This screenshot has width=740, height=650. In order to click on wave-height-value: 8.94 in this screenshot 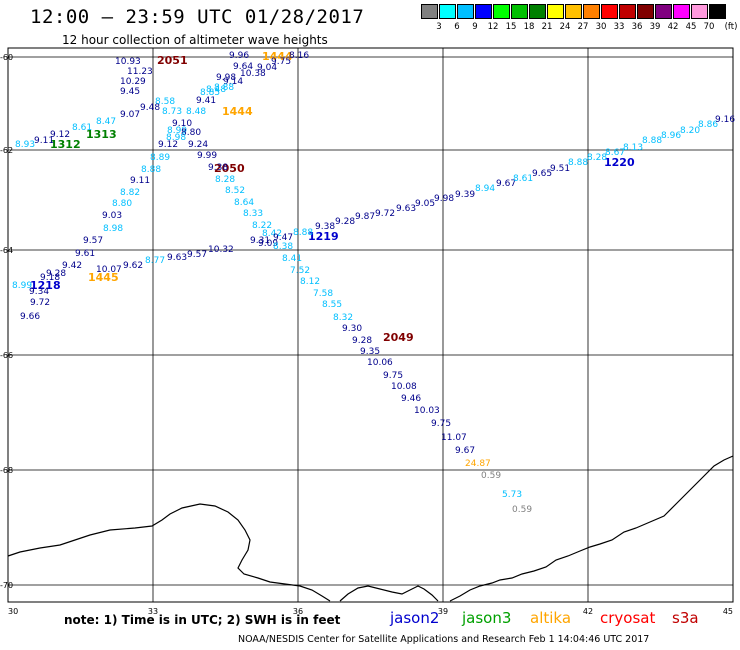, I will do `click(485, 189)`.